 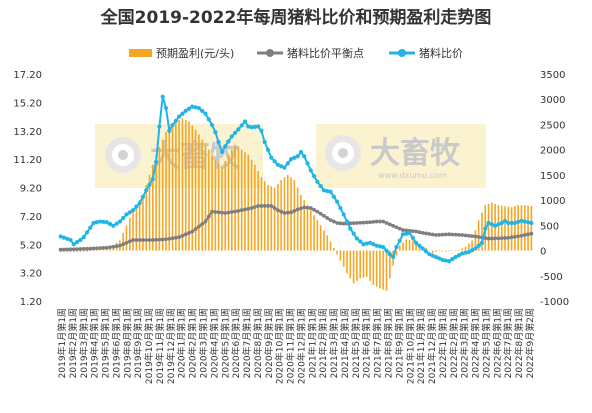 I want to click on right-tick-label: 3000, so click(x=552, y=100).